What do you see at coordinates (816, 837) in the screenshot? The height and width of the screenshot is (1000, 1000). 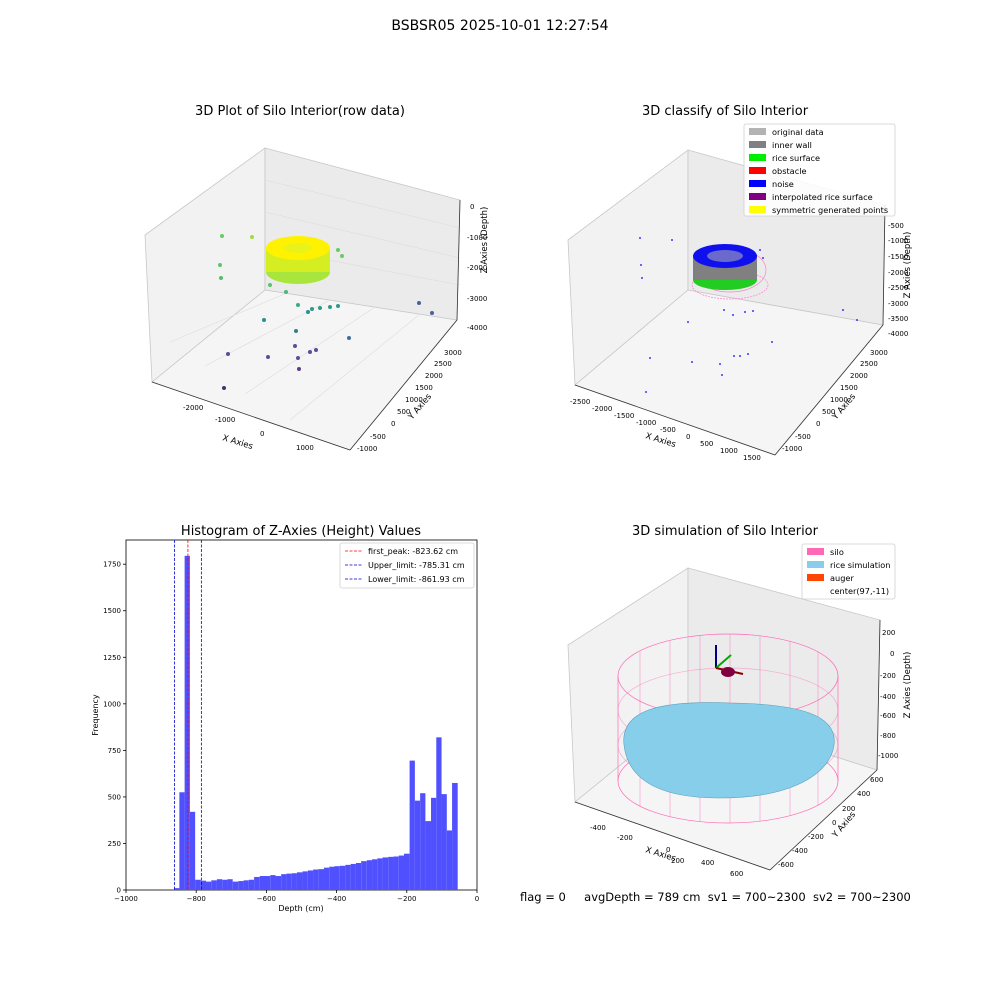 I see `p4-ytick-2: -200` at bounding box center [816, 837].